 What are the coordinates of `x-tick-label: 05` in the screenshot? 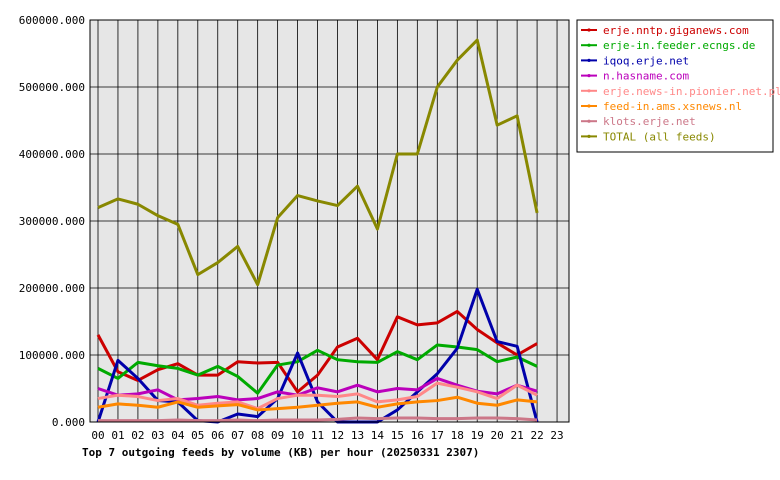 It's located at (197, 435).